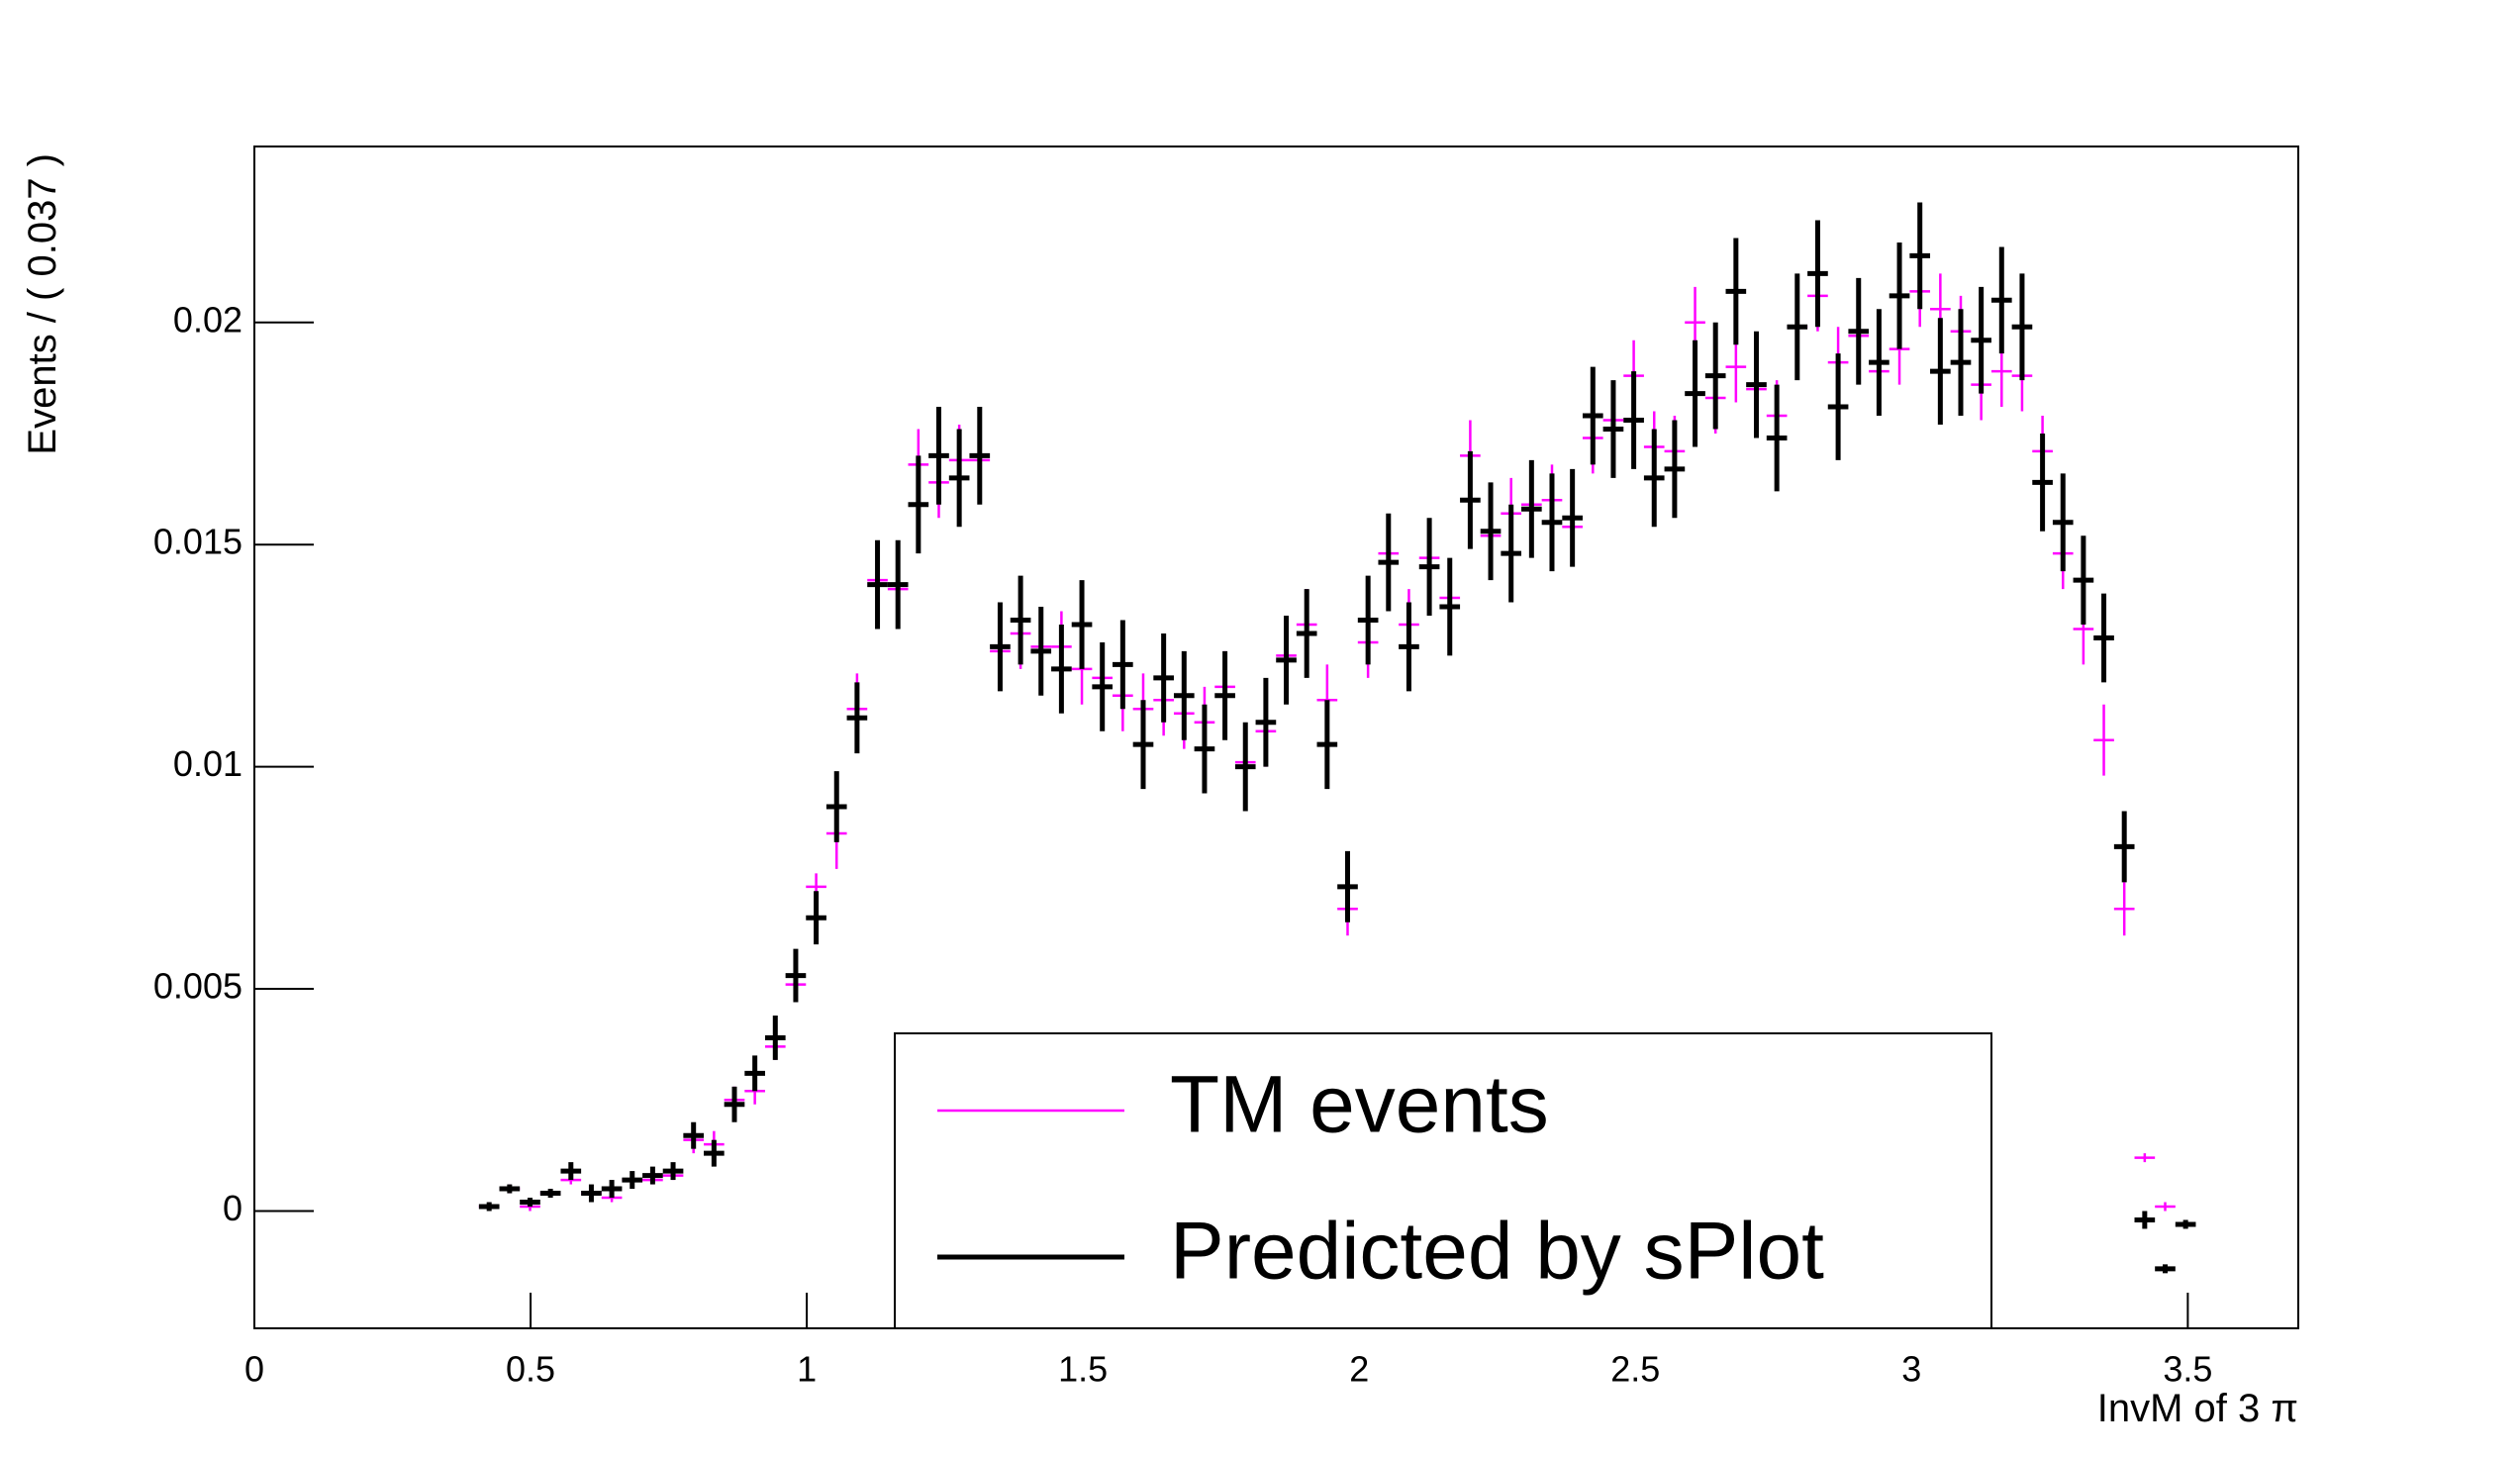 Image resolution: width=2520 pixels, height=1457 pixels. I want to click on x-tick-label: 2, so click(1359, 1370).